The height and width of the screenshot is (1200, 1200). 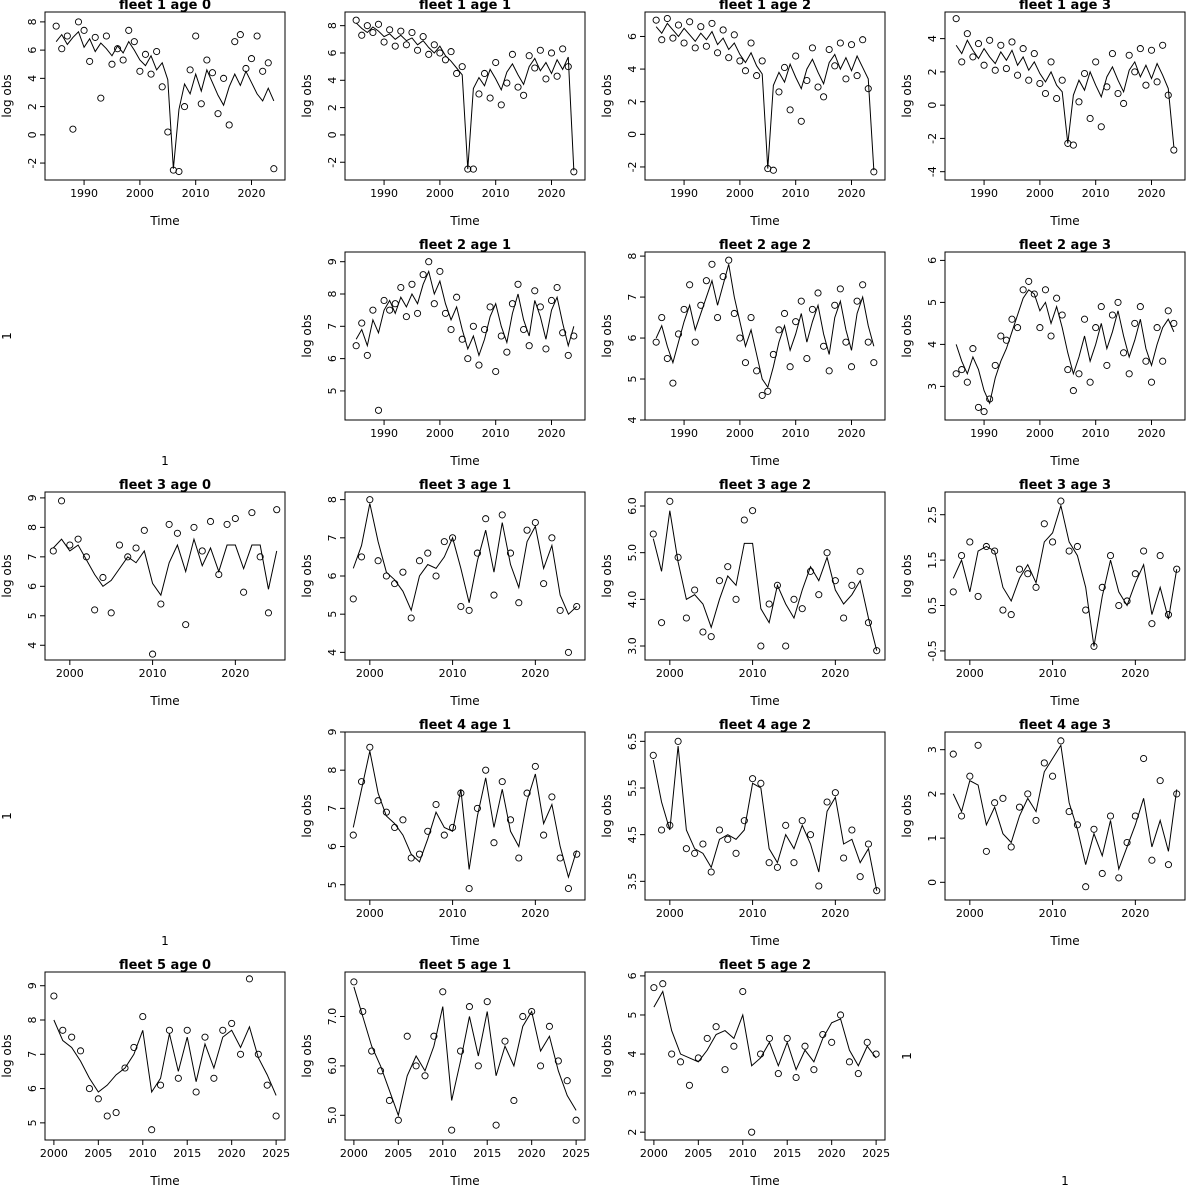 What do you see at coordinates (465, 485) in the screenshot?
I see `plot-title: fleet 3 age 1` at bounding box center [465, 485].